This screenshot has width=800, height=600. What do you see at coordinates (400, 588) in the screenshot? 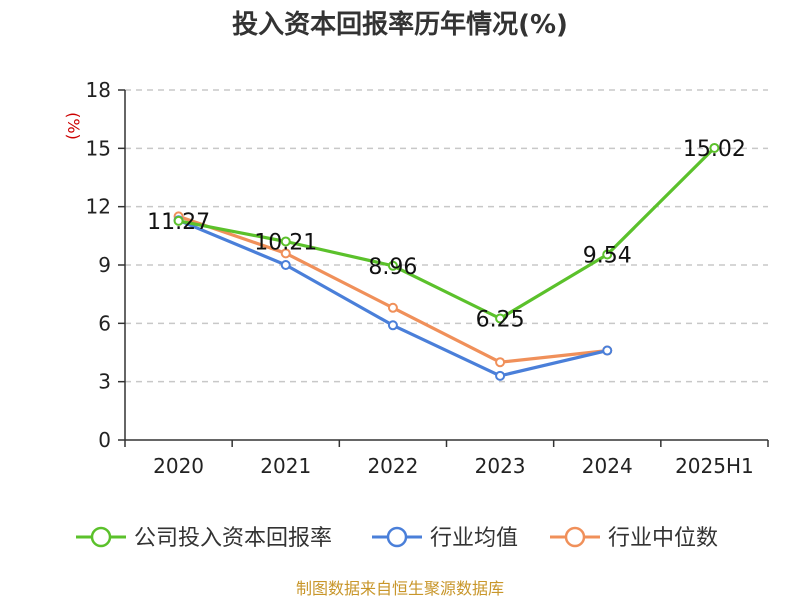
I see `source-note: 制图数据来自恒生聚源数据库` at bounding box center [400, 588].